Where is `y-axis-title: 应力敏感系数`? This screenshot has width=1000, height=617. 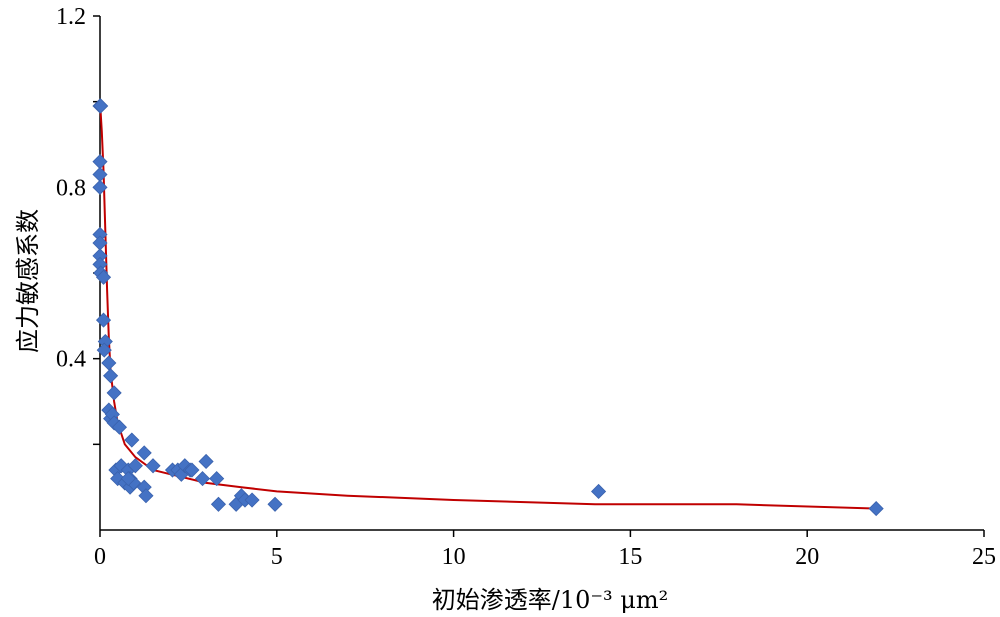 y-axis-title: 应力敏感系数 is located at coordinates (28, 281).